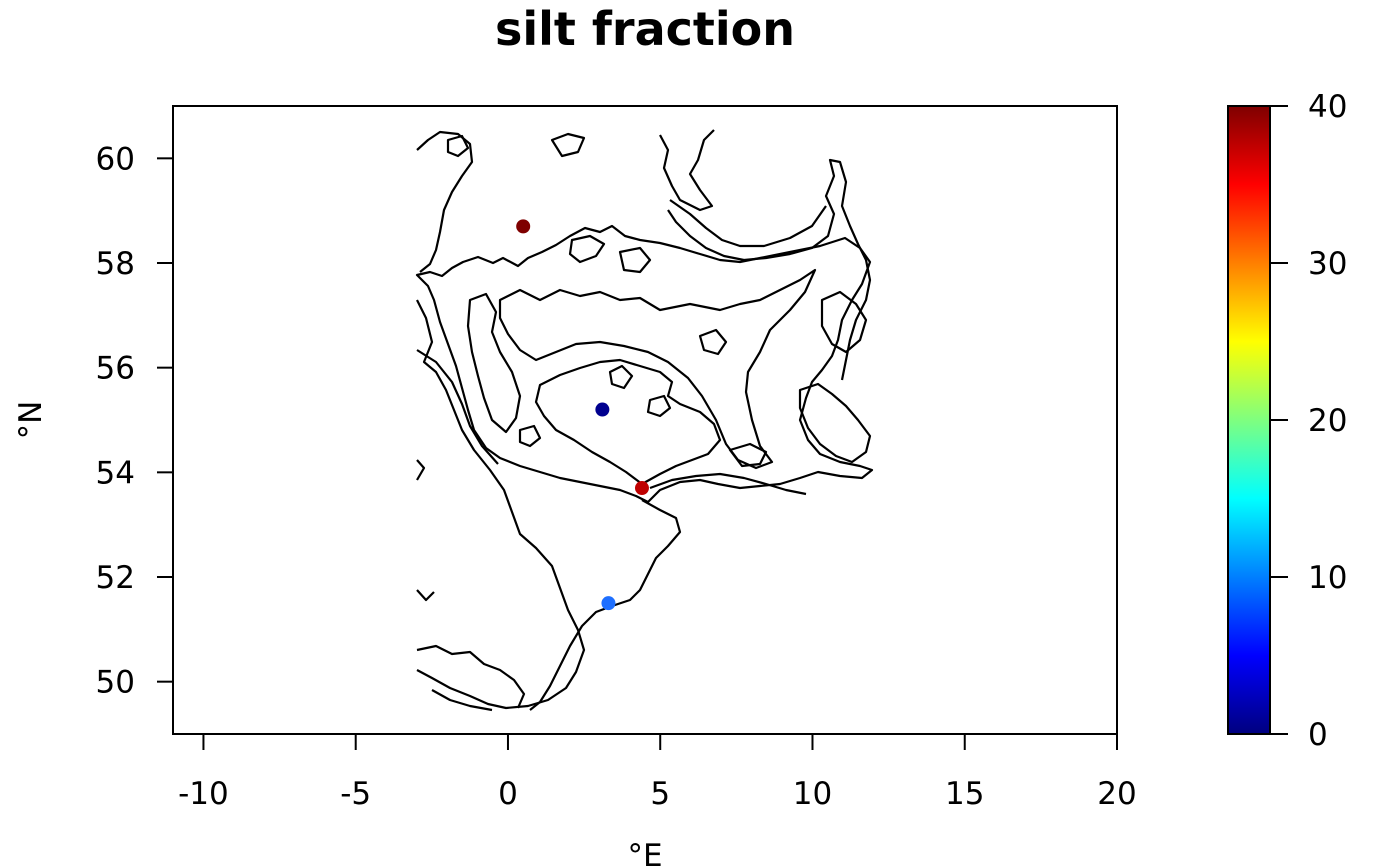 The image size is (1400, 866). What do you see at coordinates (115, 683) in the screenshot?
I see `y-tick-label: 50` at bounding box center [115, 683].